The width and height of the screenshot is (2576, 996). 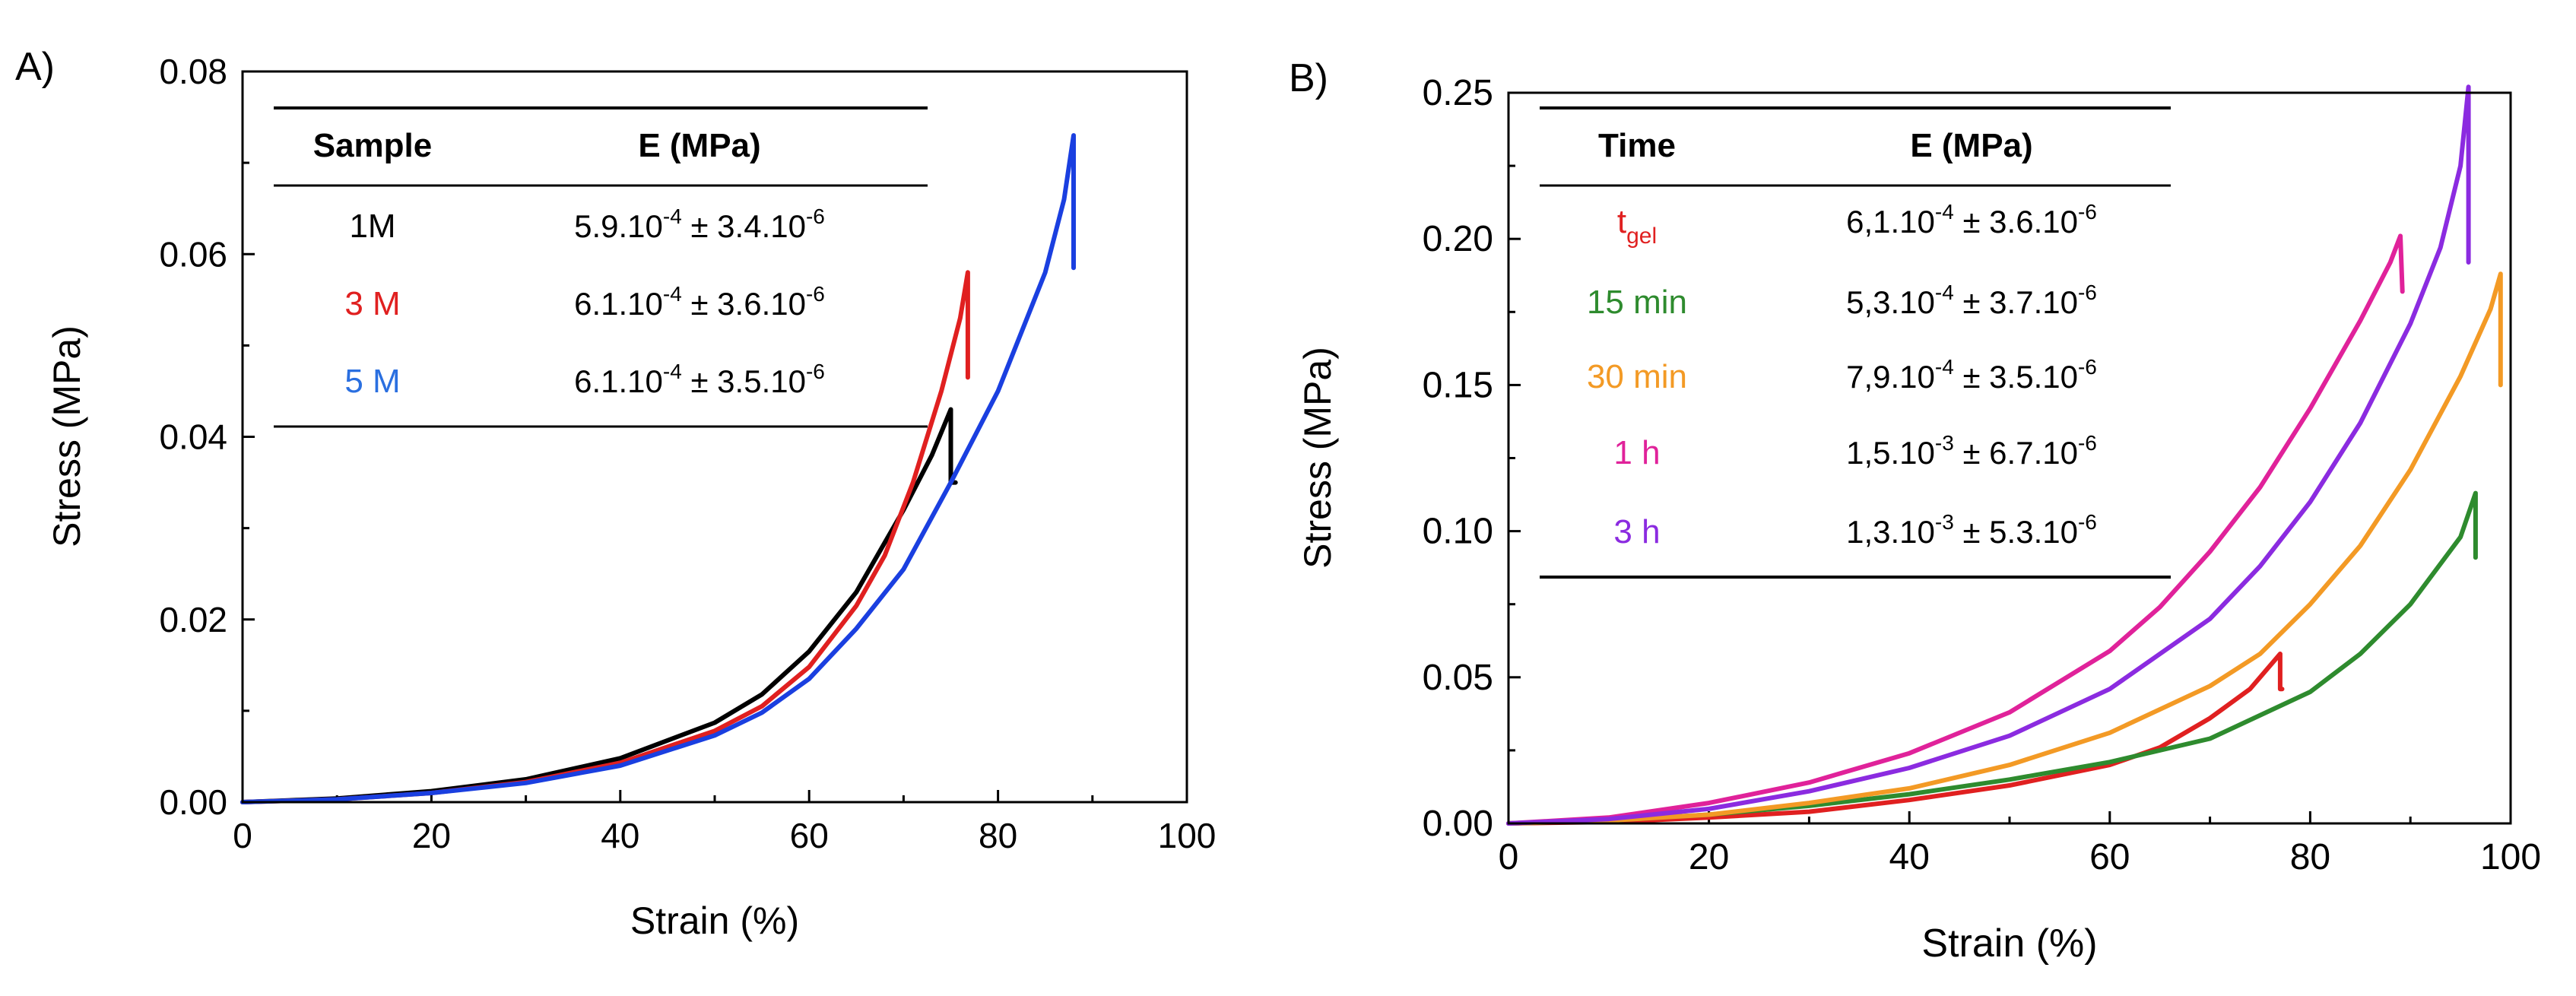 I want to click on table-row-modulus: 6.1.10-4 ± 3.5.10-6, so click(x=700, y=379).